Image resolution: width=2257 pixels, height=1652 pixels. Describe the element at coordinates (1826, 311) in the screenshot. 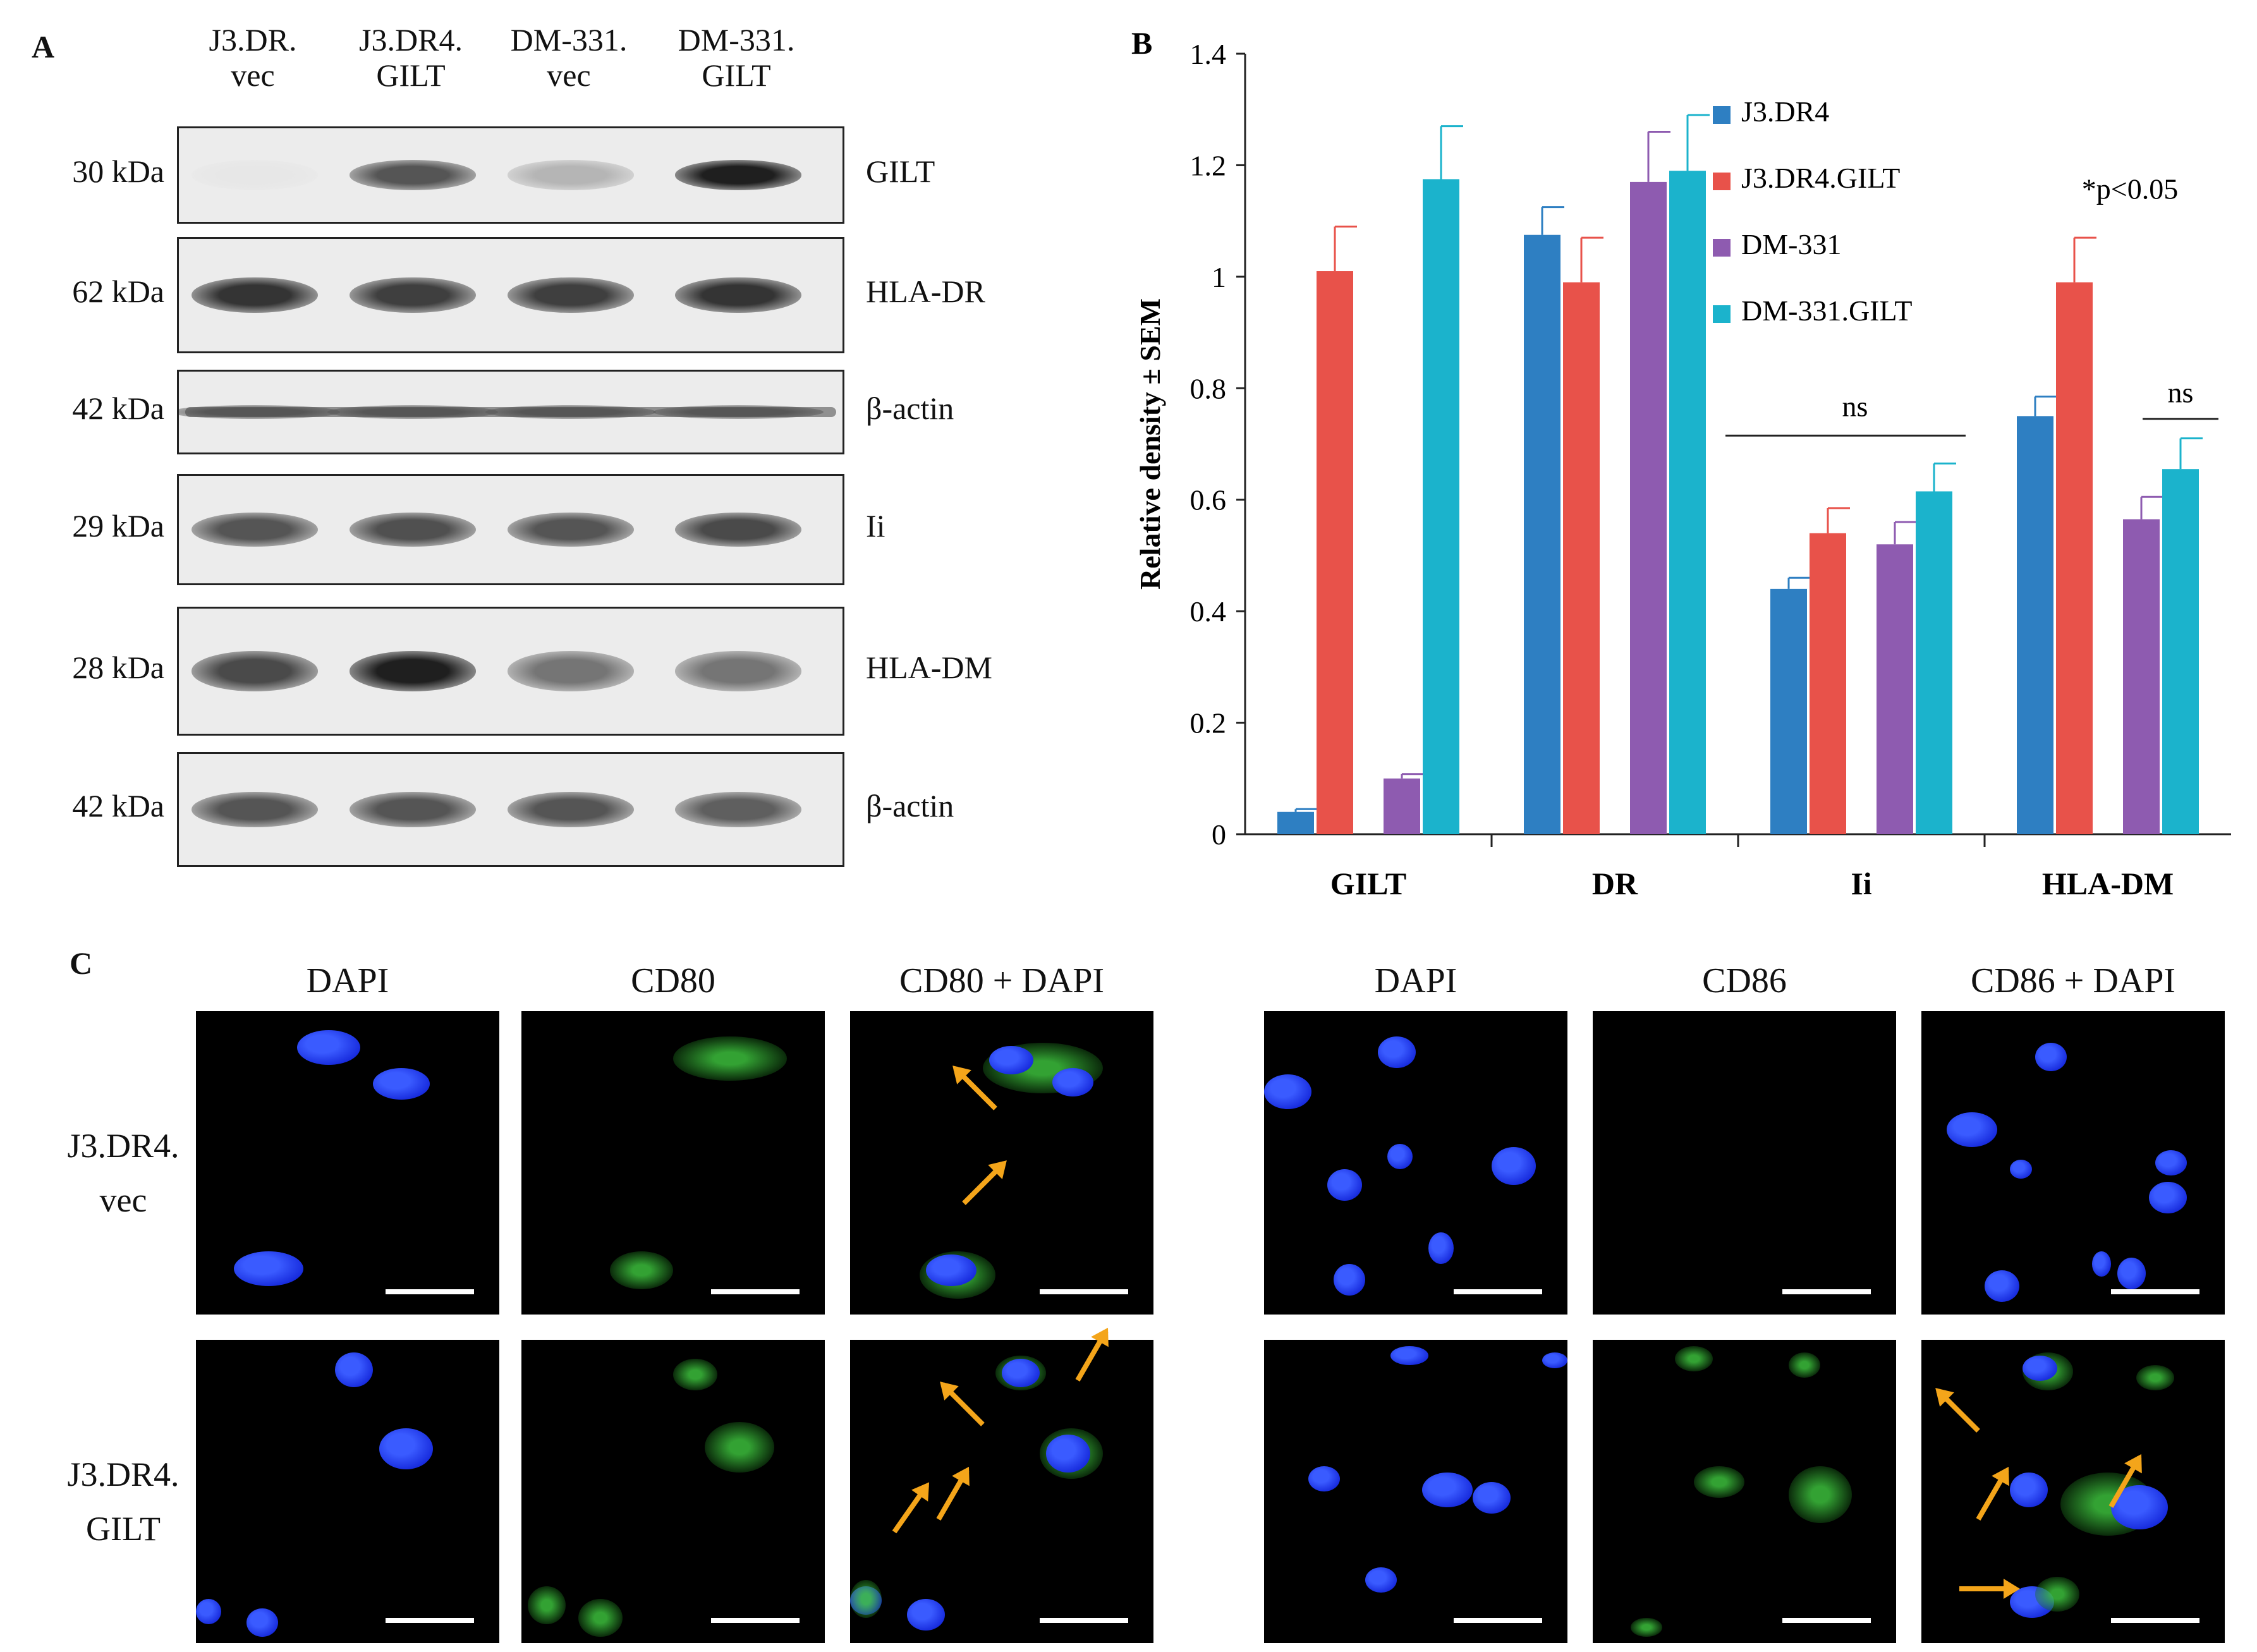

I see `legend-label: DM-331.GILT` at that location.